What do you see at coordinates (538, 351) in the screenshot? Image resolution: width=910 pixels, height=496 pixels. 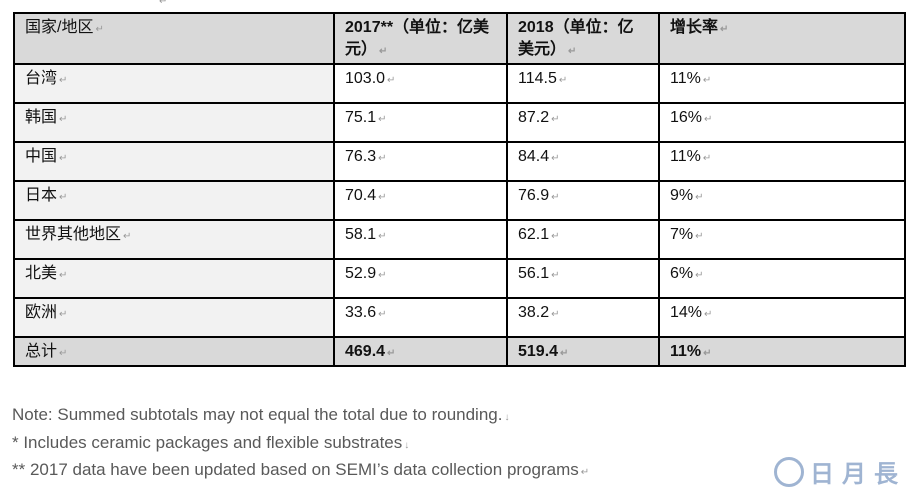 I see `cell-text: 519.4` at bounding box center [538, 351].